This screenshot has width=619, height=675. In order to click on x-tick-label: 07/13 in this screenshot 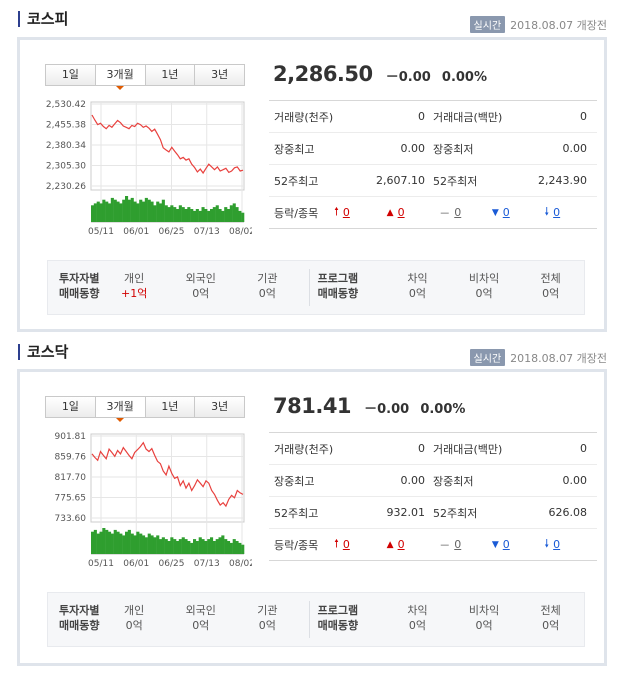, I will do `click(207, 564)`.